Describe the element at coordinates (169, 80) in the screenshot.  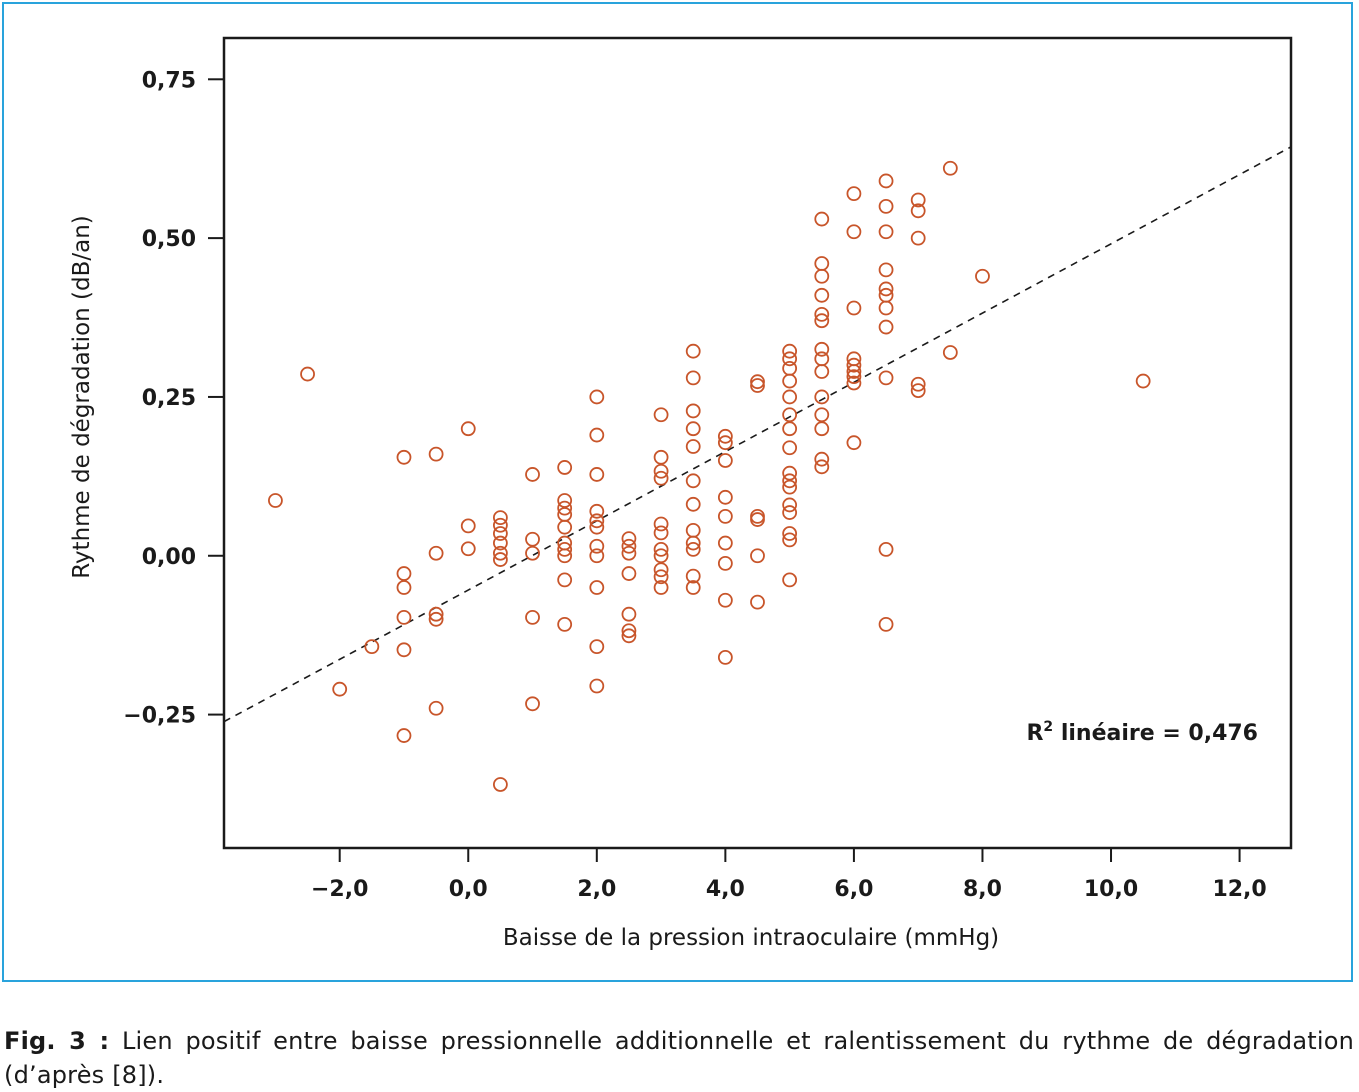
I see `y-tick-label: 0,75` at that location.